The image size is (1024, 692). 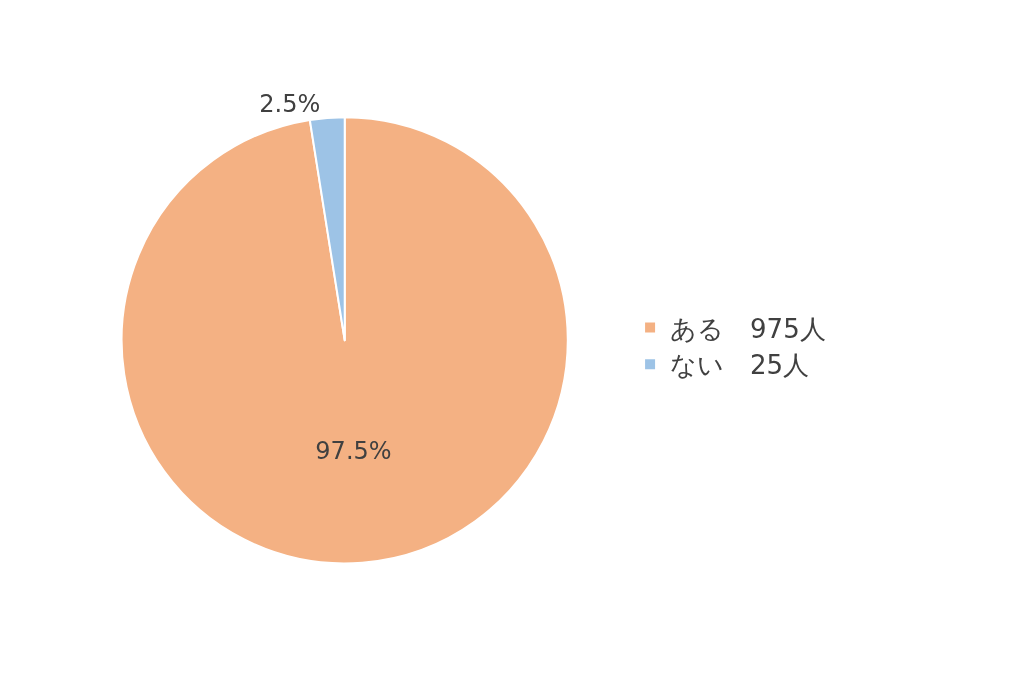 I want to click on data-label: 2.5%, so click(x=290, y=103).